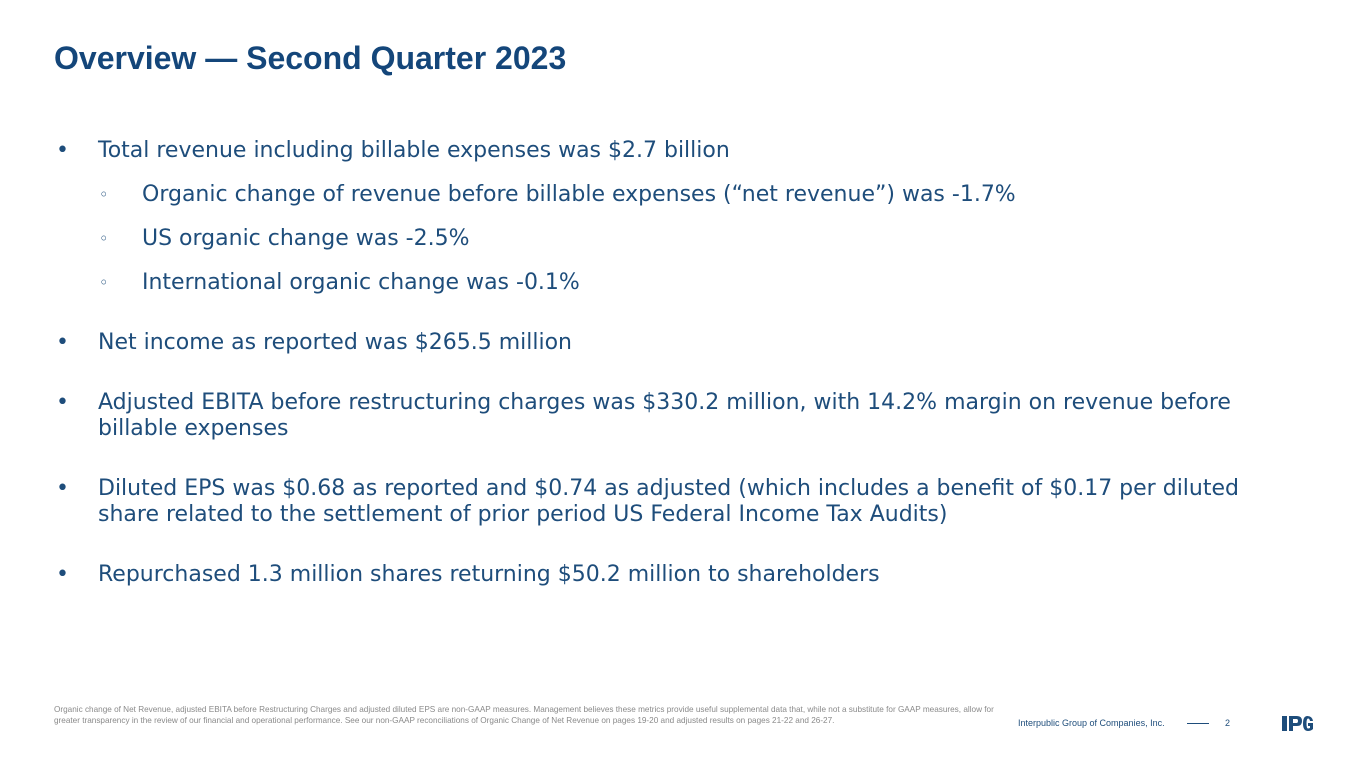  What do you see at coordinates (1198, 723) in the screenshot?
I see `footer-divider` at bounding box center [1198, 723].